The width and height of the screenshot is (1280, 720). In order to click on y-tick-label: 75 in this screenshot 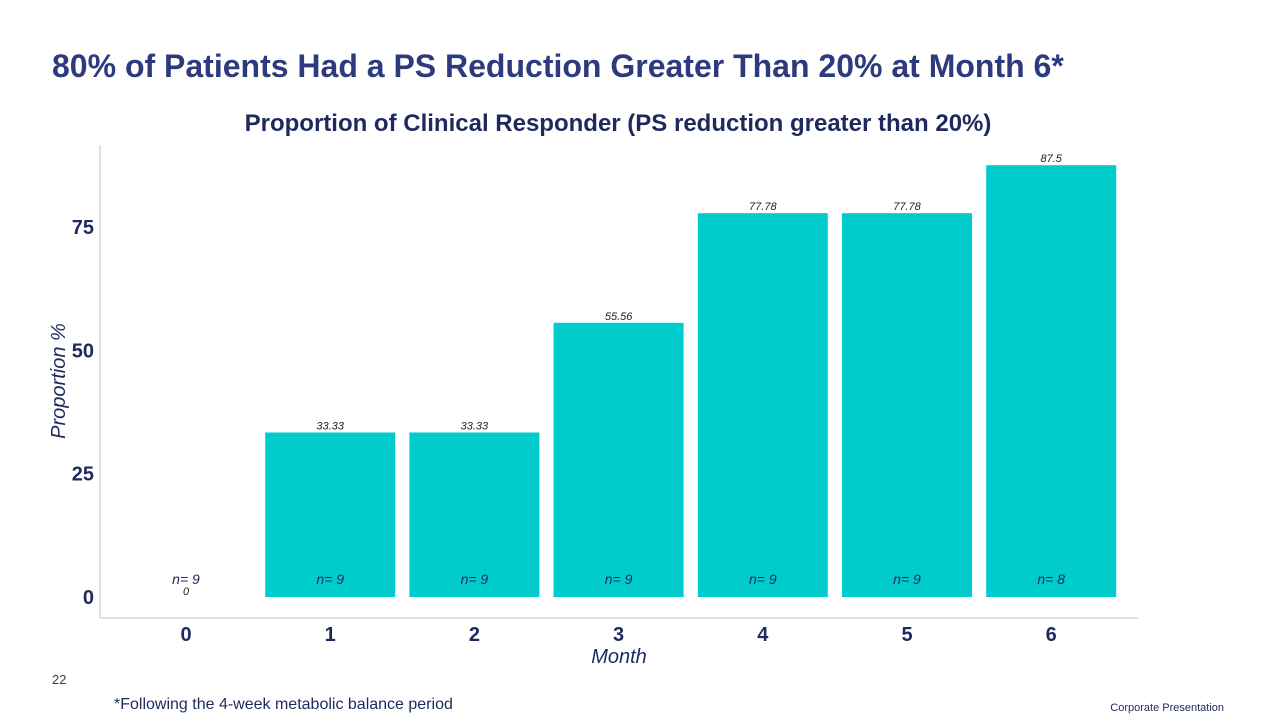, I will do `click(83, 228)`.